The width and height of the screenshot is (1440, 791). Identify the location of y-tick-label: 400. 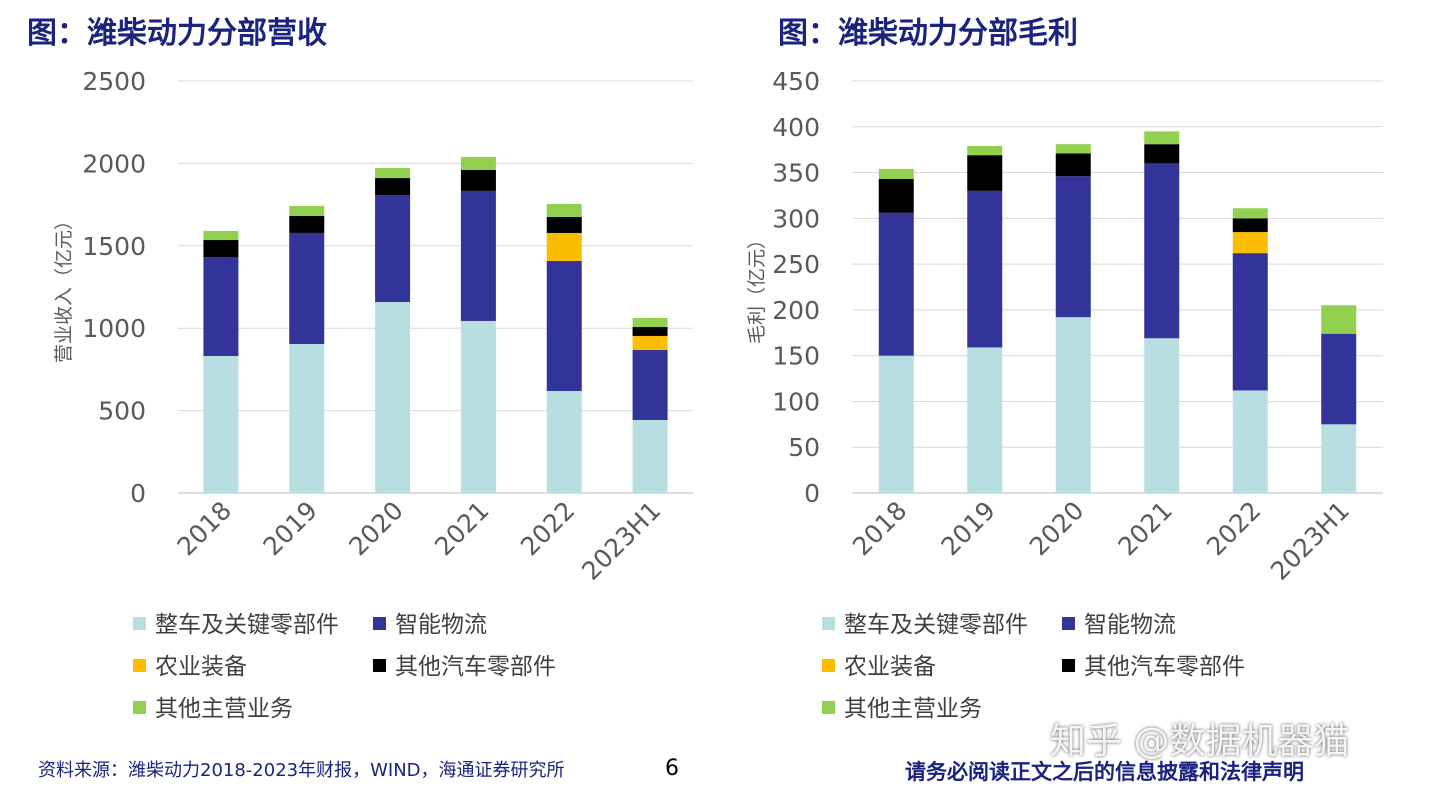
(796, 127).